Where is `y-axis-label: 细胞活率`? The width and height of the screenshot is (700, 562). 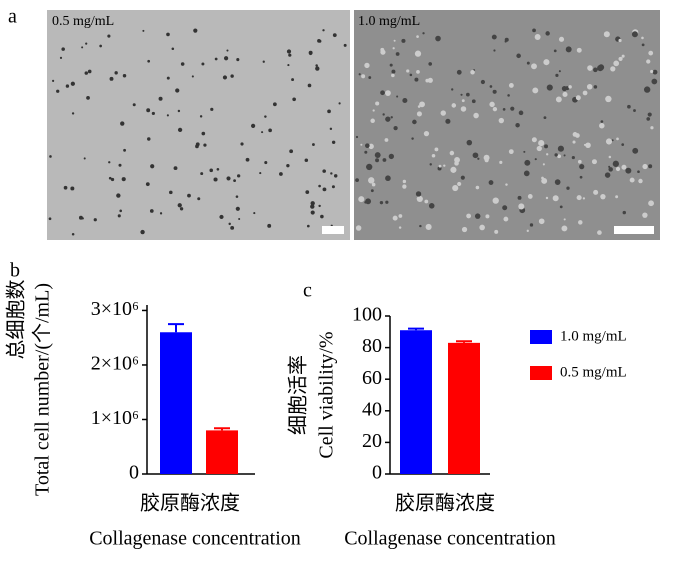 y-axis-label: 细胞活率 is located at coordinates (298, 395).